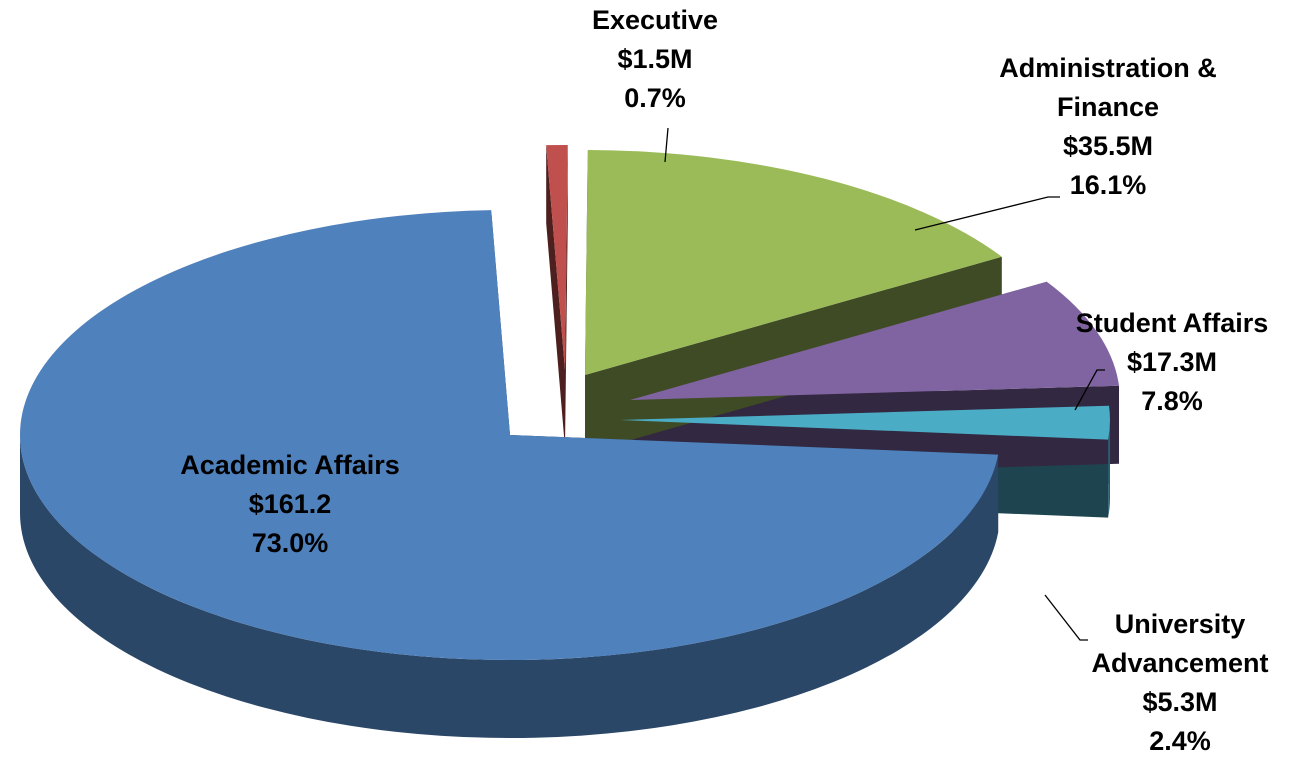  What do you see at coordinates (290, 465) in the screenshot?
I see `category-label: Academic Affairs` at bounding box center [290, 465].